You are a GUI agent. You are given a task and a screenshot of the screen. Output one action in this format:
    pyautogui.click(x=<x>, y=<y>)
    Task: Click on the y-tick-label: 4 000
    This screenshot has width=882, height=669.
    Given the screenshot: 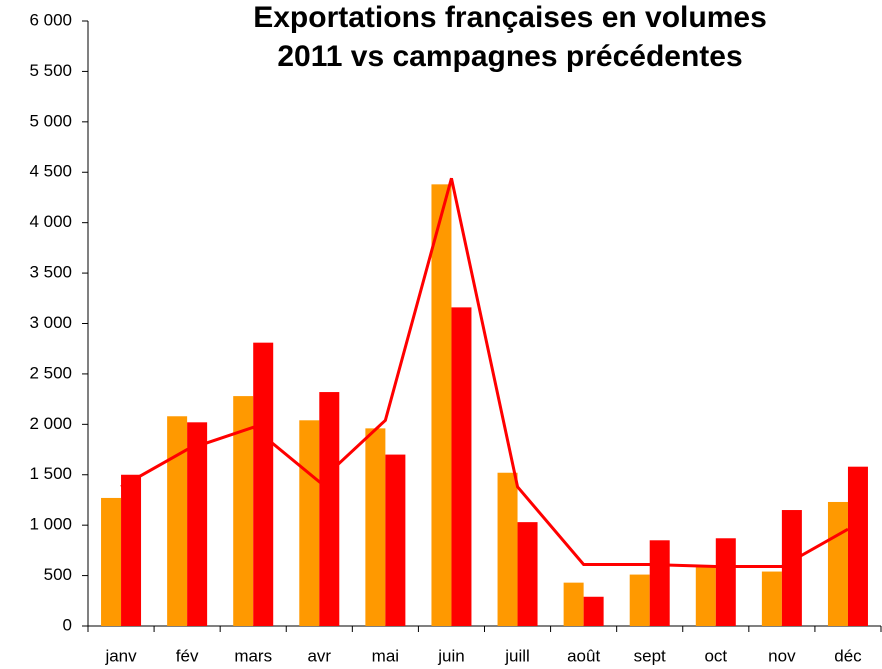 What is the action you would take?
    pyautogui.click(x=50, y=221)
    